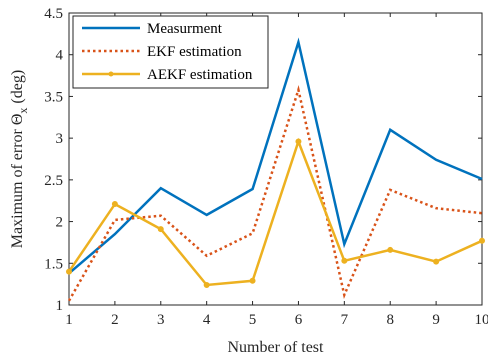 This screenshot has height=358, width=488. I want to click on y-tick-label: 2.5, so click(53, 181).